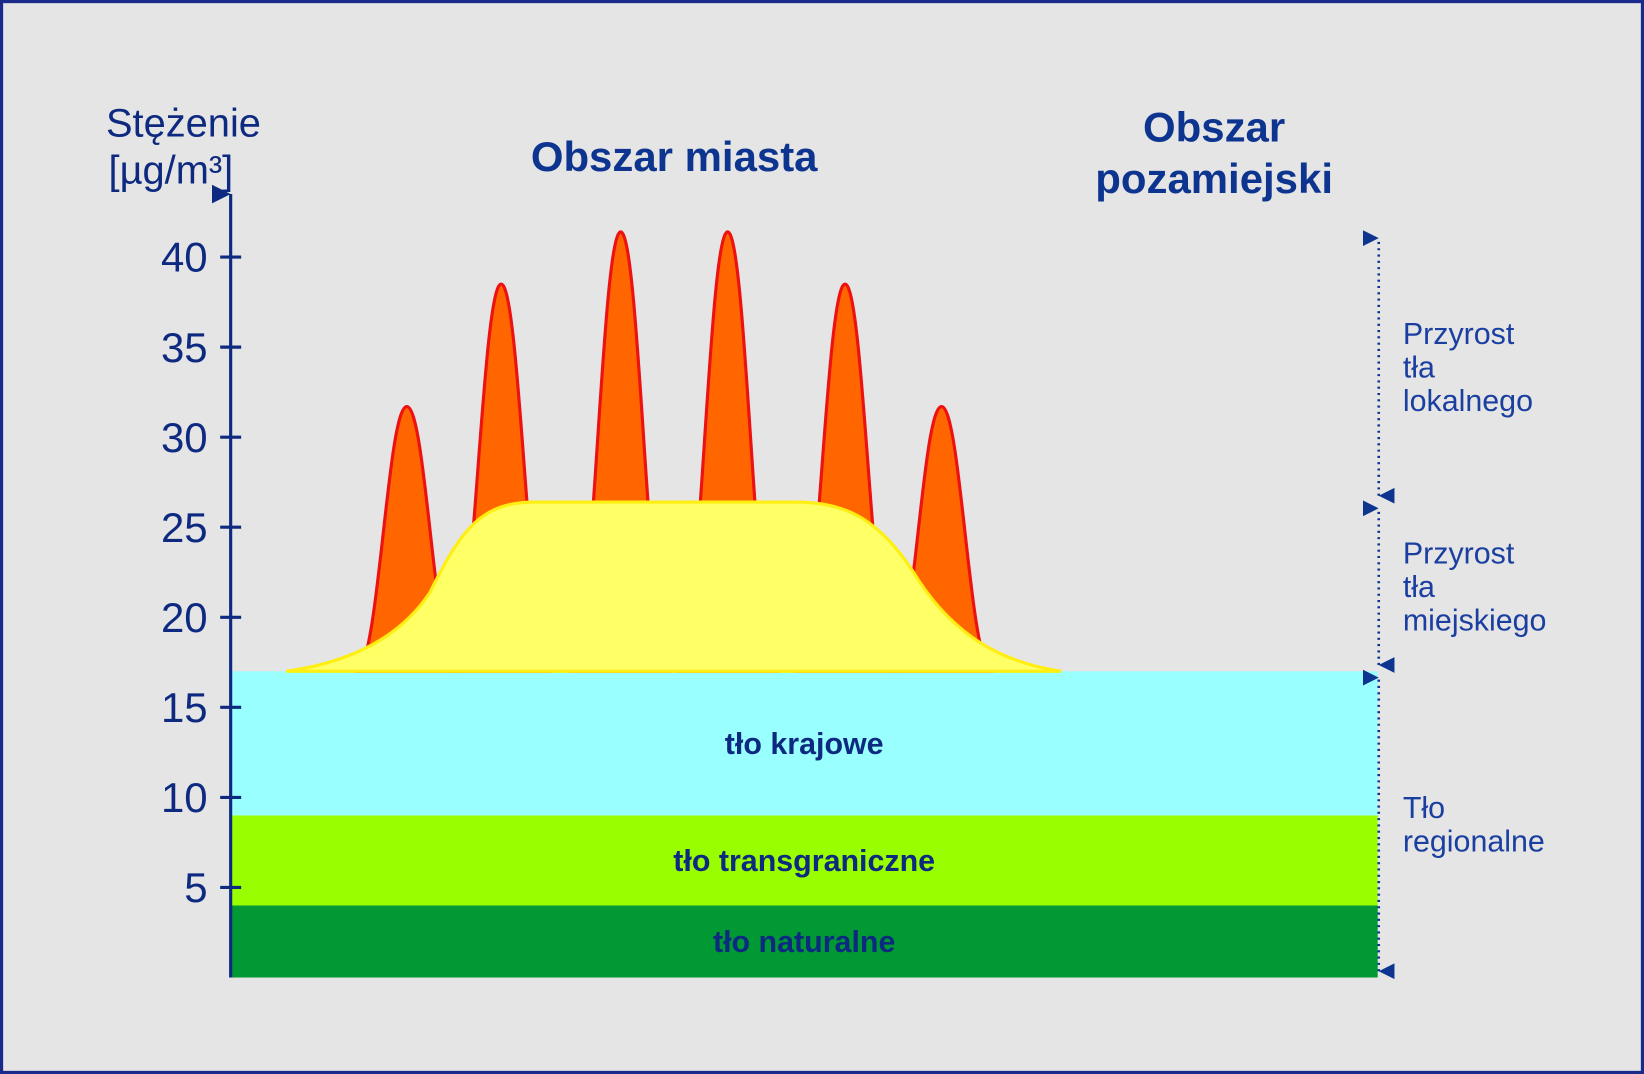 Image resolution: width=1644 pixels, height=1074 pixels. I want to click on y-tick-label: 25, so click(184, 527).